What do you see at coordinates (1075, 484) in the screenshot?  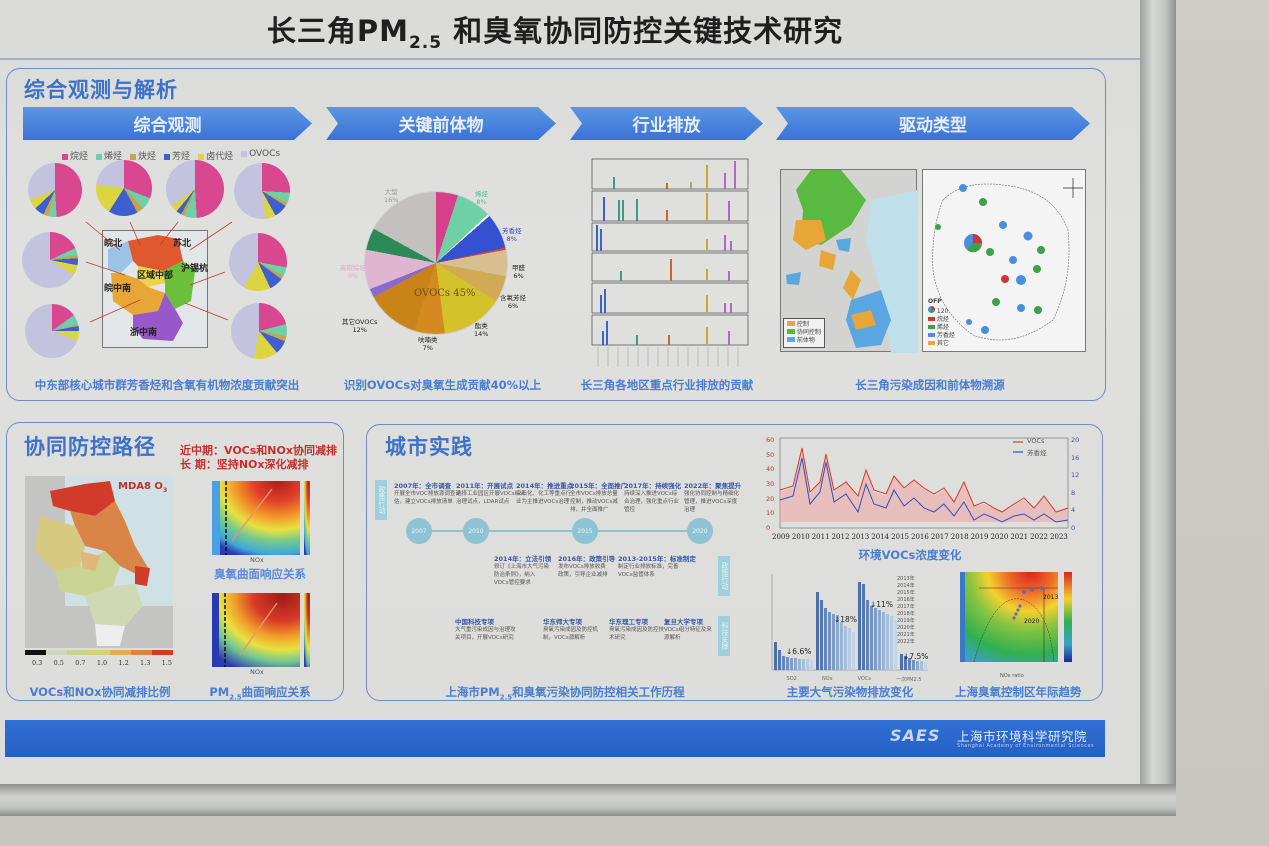 I see `vocs-y-right-ticks: 0 4 8 12 16 20` at bounding box center [1075, 484].